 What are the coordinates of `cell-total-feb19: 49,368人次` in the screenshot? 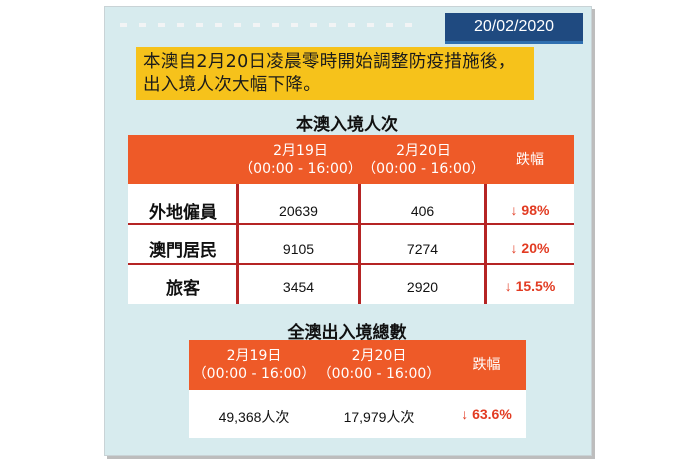 It's located at (254, 417).